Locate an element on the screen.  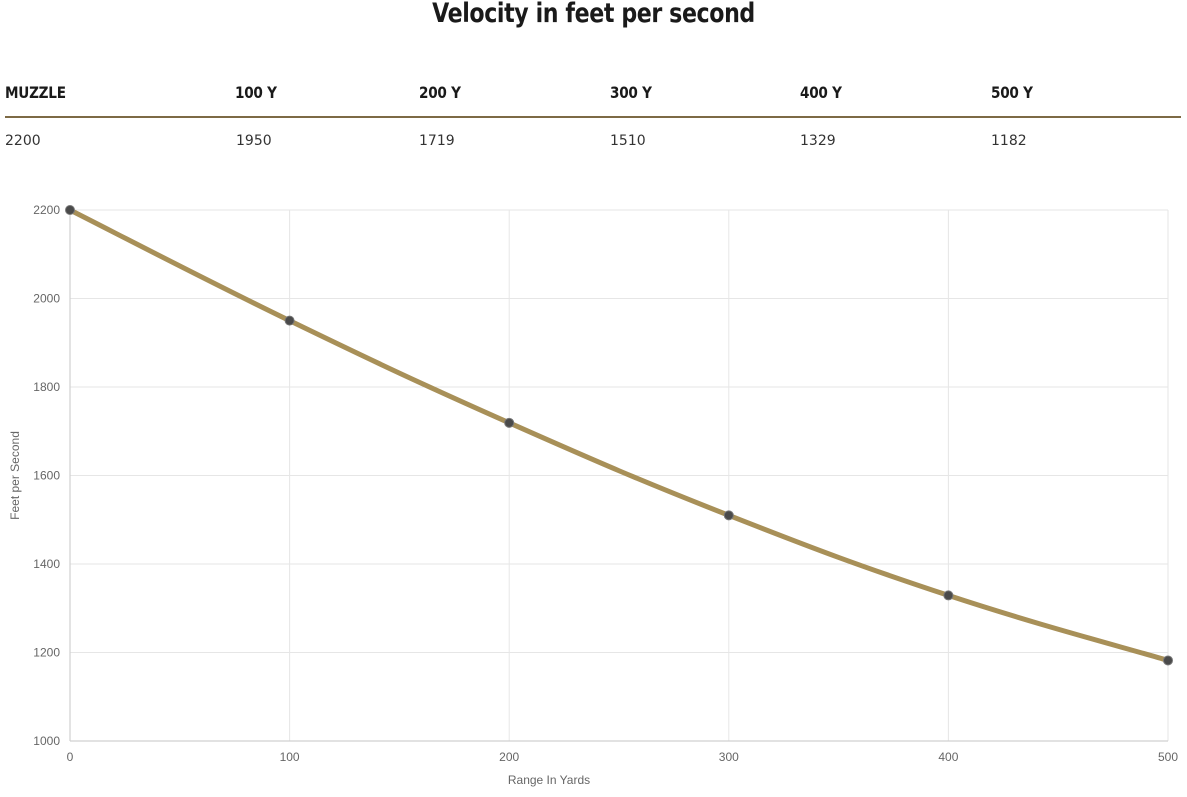
table-header-200y: 200 Y is located at coordinates (440, 92).